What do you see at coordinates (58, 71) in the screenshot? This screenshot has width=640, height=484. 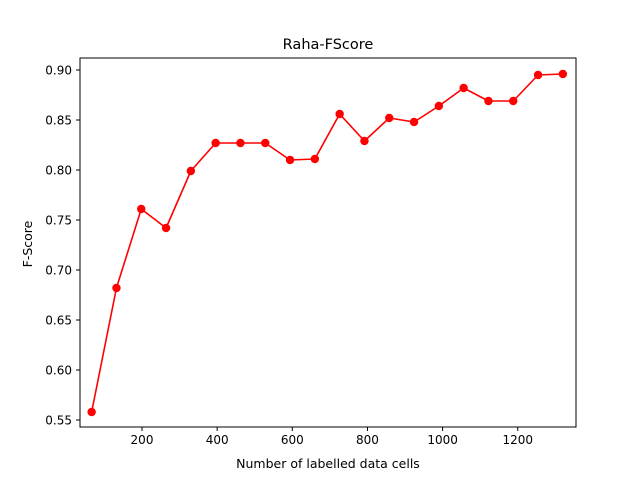 I see `y-tick-label: 0.90` at bounding box center [58, 71].